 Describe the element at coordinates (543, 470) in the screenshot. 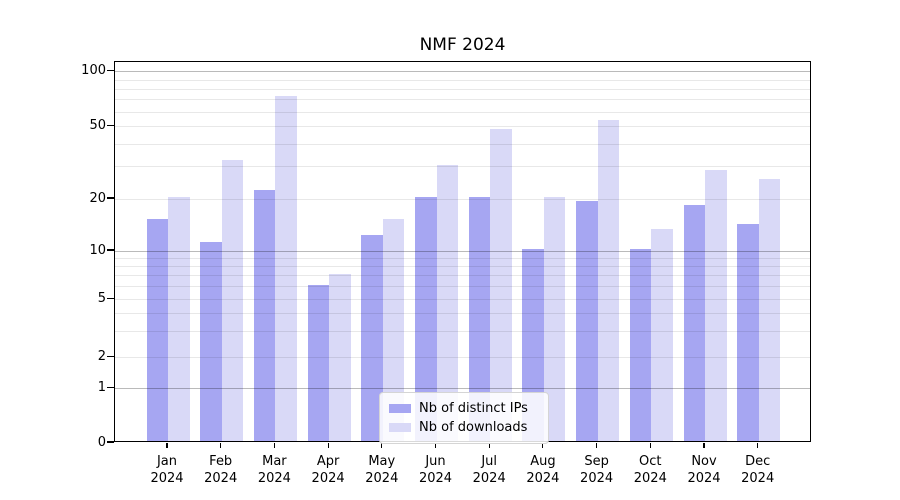

I see `x-tick-label-aug: Aug 2024` at that location.